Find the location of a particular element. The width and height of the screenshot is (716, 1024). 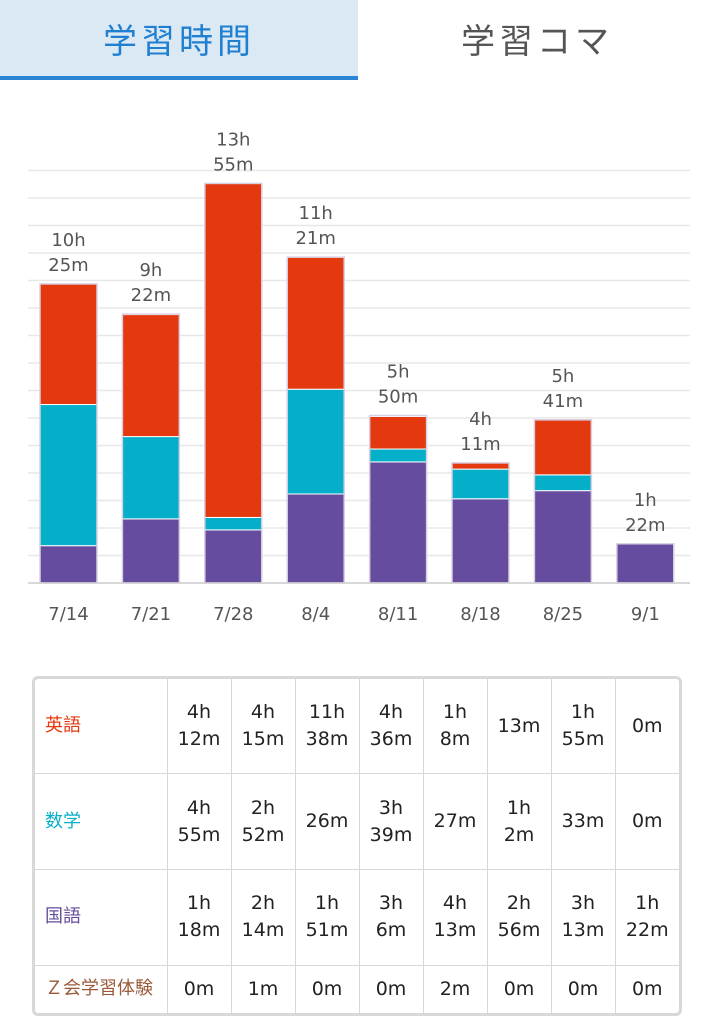

time-value: 4h 12m is located at coordinates (199, 726).